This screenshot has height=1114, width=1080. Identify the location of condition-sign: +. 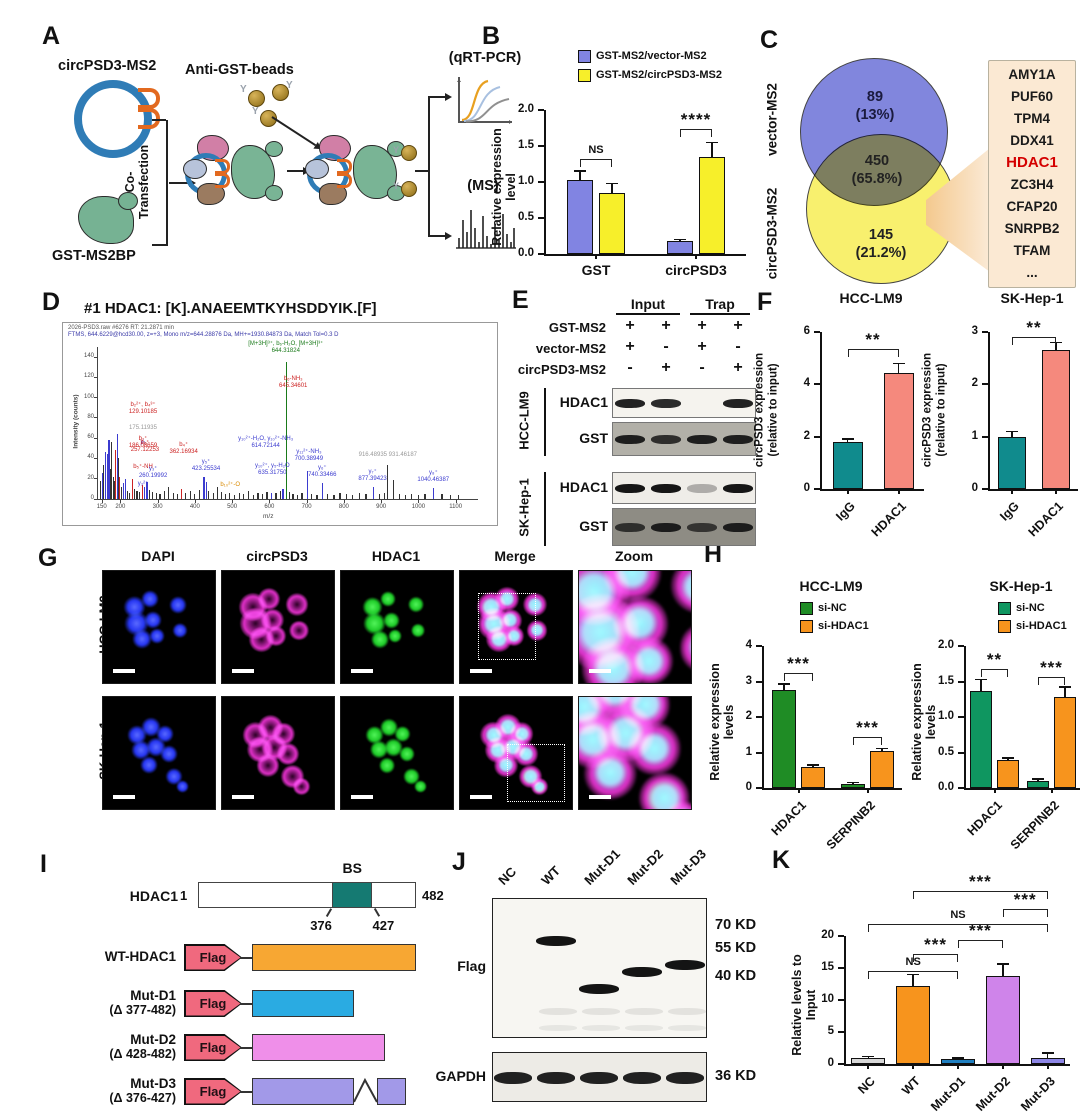
(738, 325).